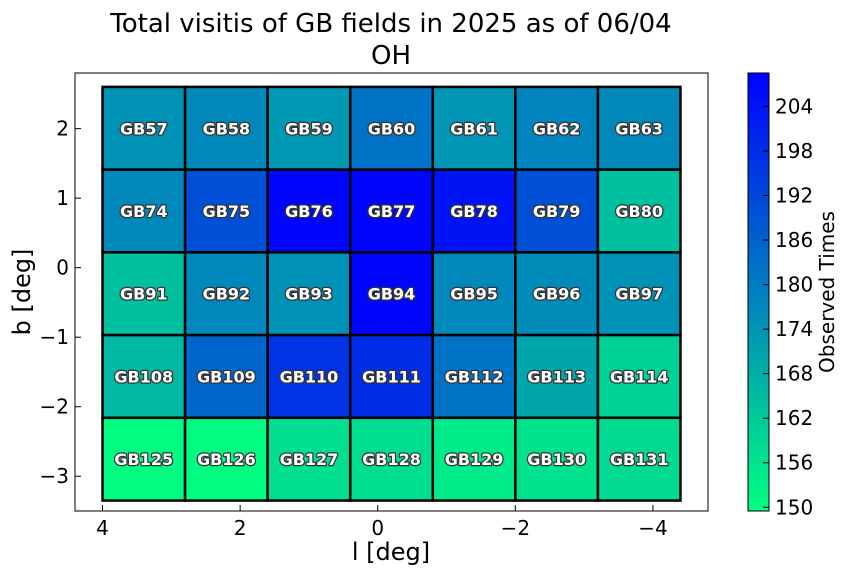 This screenshot has height=575, width=848. I want to click on cell-label: GB96, so click(557, 294).